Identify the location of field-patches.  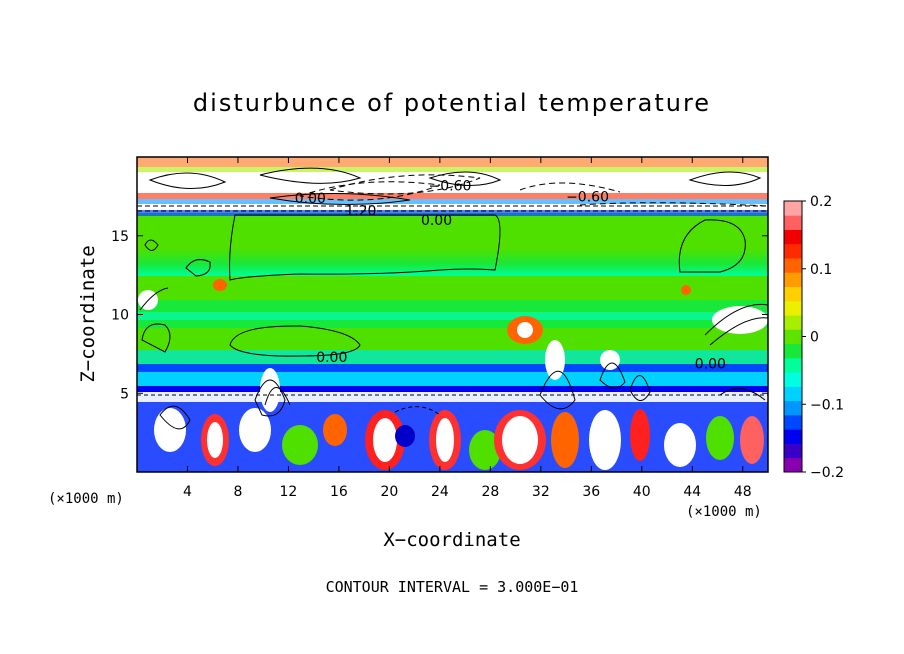
(453, 345).